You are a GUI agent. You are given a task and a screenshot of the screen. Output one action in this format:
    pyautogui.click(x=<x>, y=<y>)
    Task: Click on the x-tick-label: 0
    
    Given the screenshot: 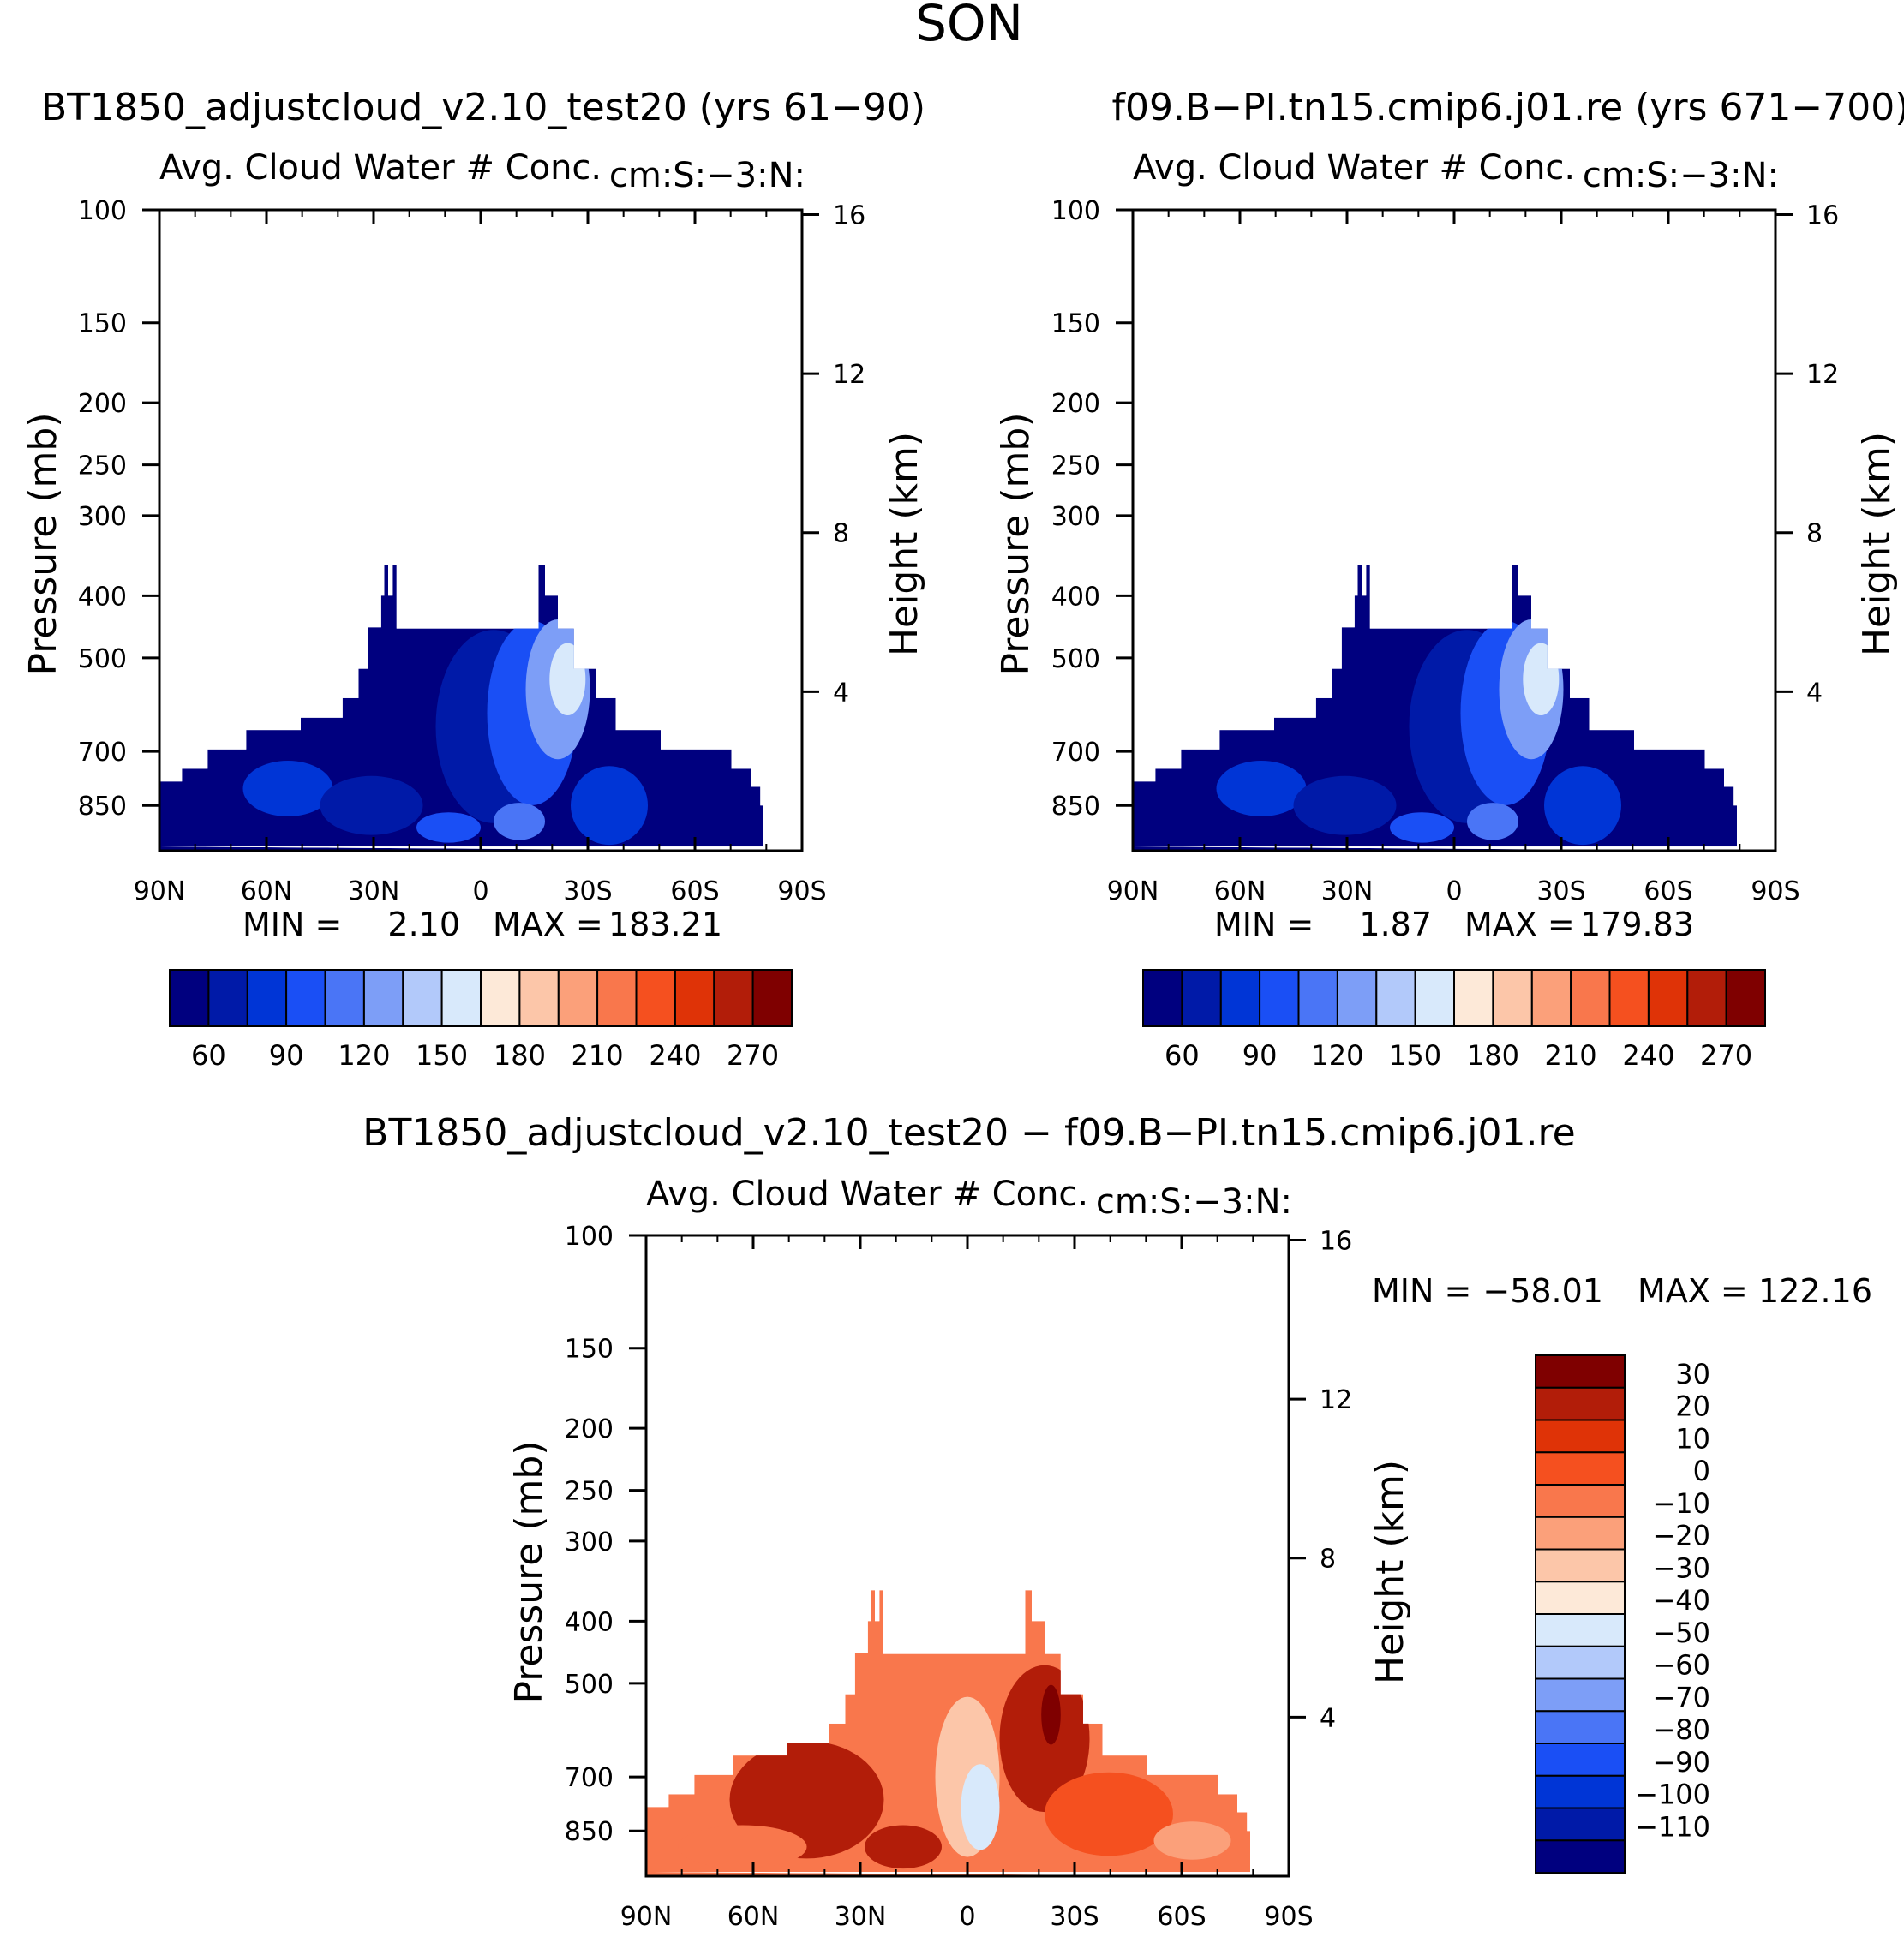 What is the action you would take?
    pyautogui.click(x=1454, y=891)
    